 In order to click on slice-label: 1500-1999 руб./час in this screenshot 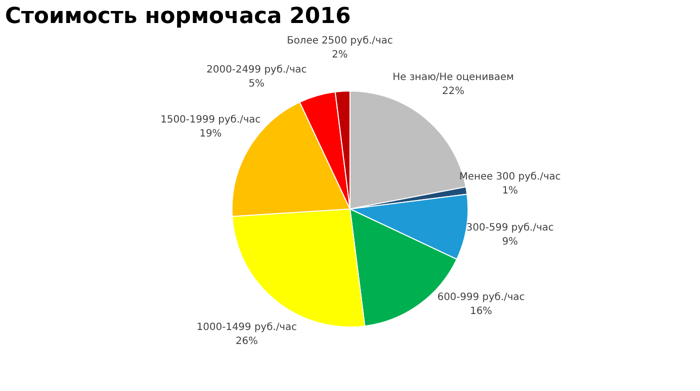, I will do `click(210, 120)`.